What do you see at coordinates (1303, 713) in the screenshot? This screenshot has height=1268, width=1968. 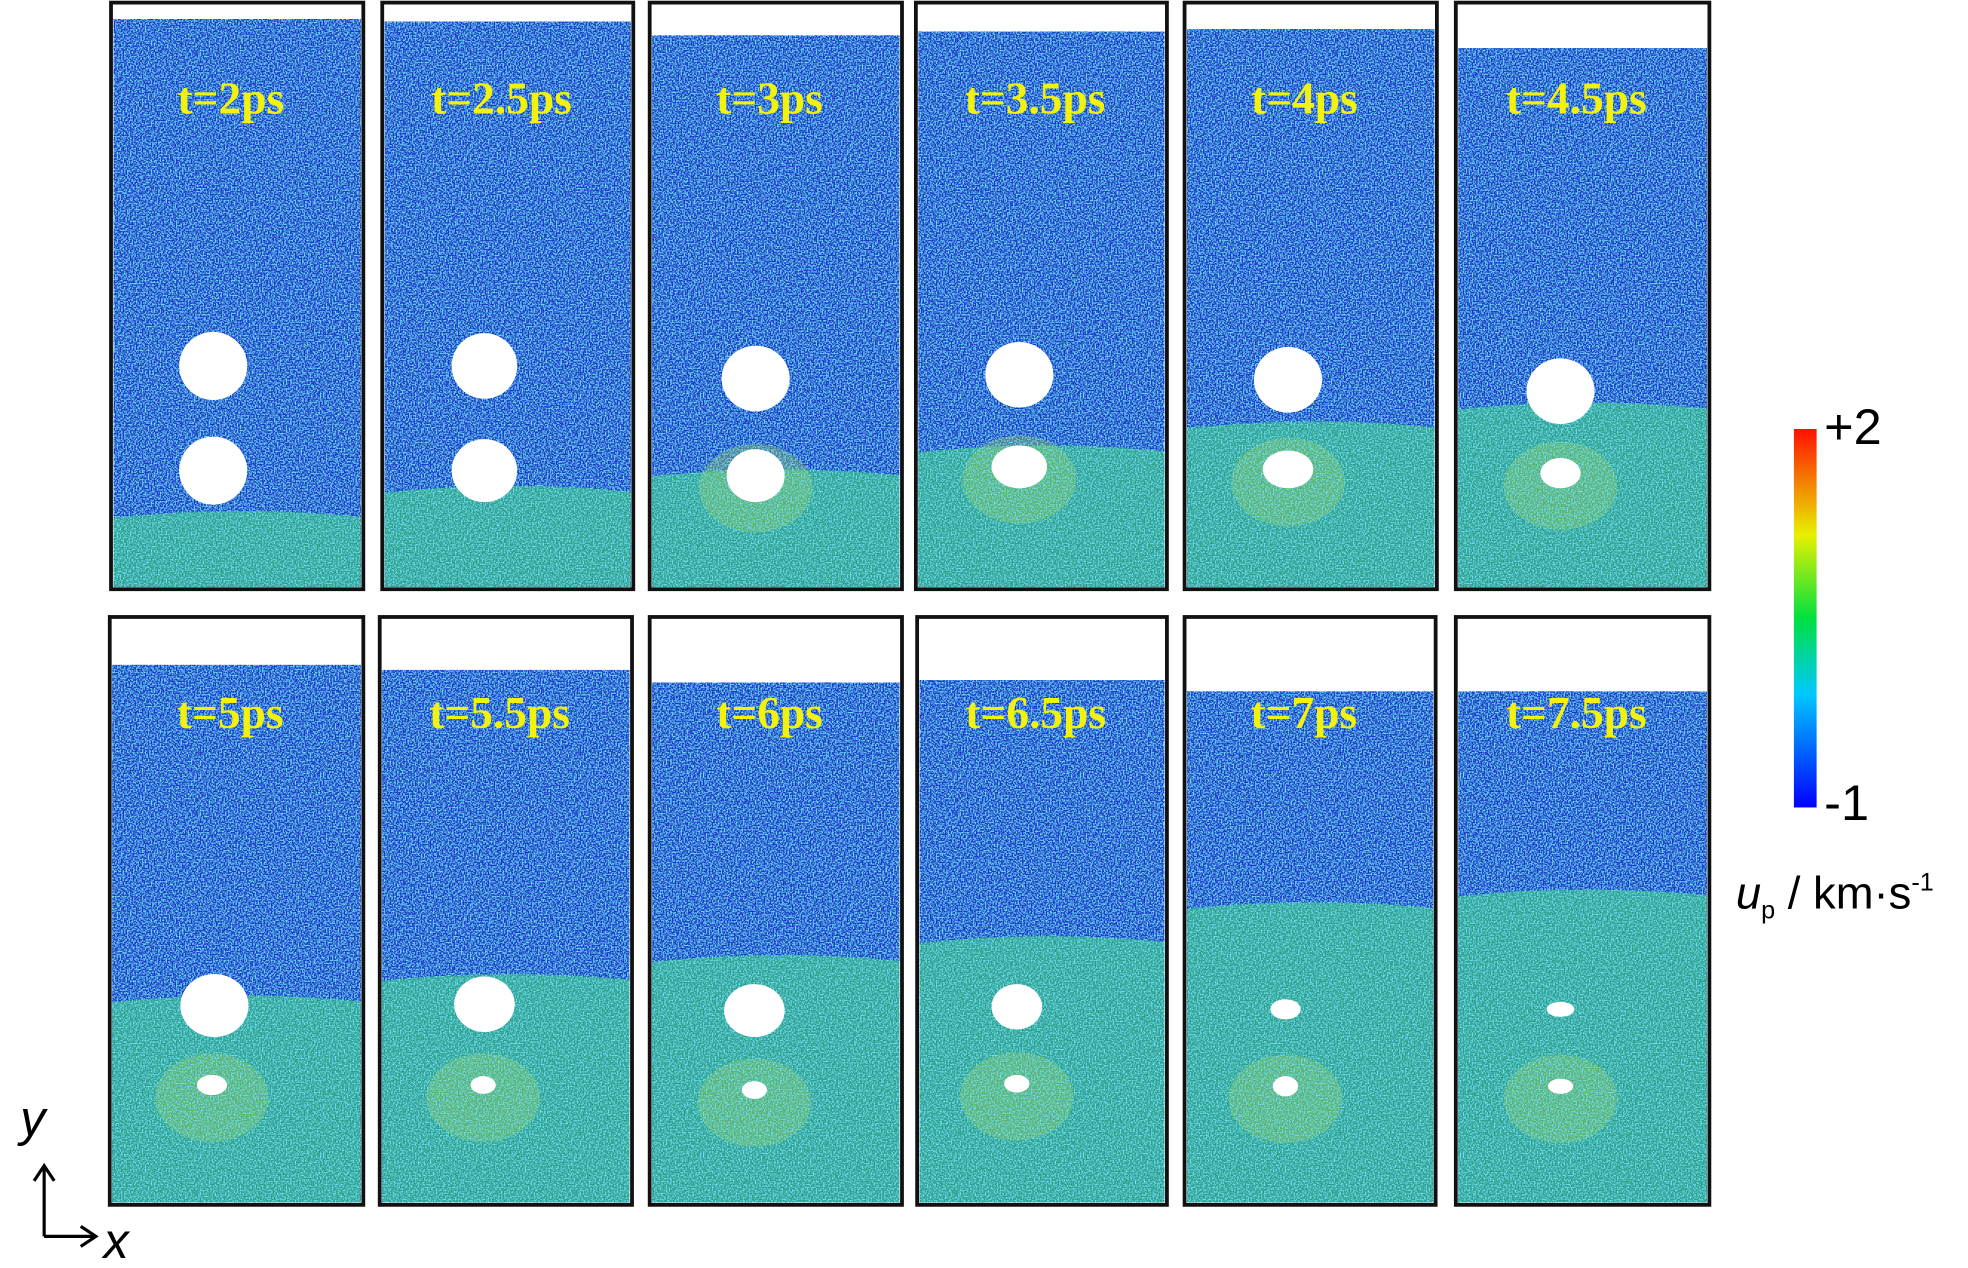 I see `time-label: t=7ps` at bounding box center [1303, 713].